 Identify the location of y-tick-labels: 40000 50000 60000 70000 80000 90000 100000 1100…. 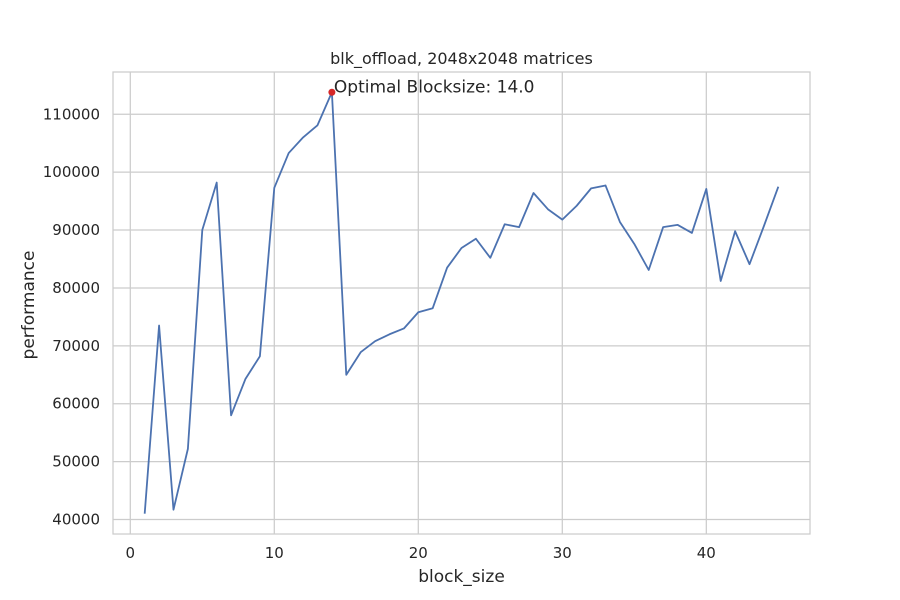
(71, 316).